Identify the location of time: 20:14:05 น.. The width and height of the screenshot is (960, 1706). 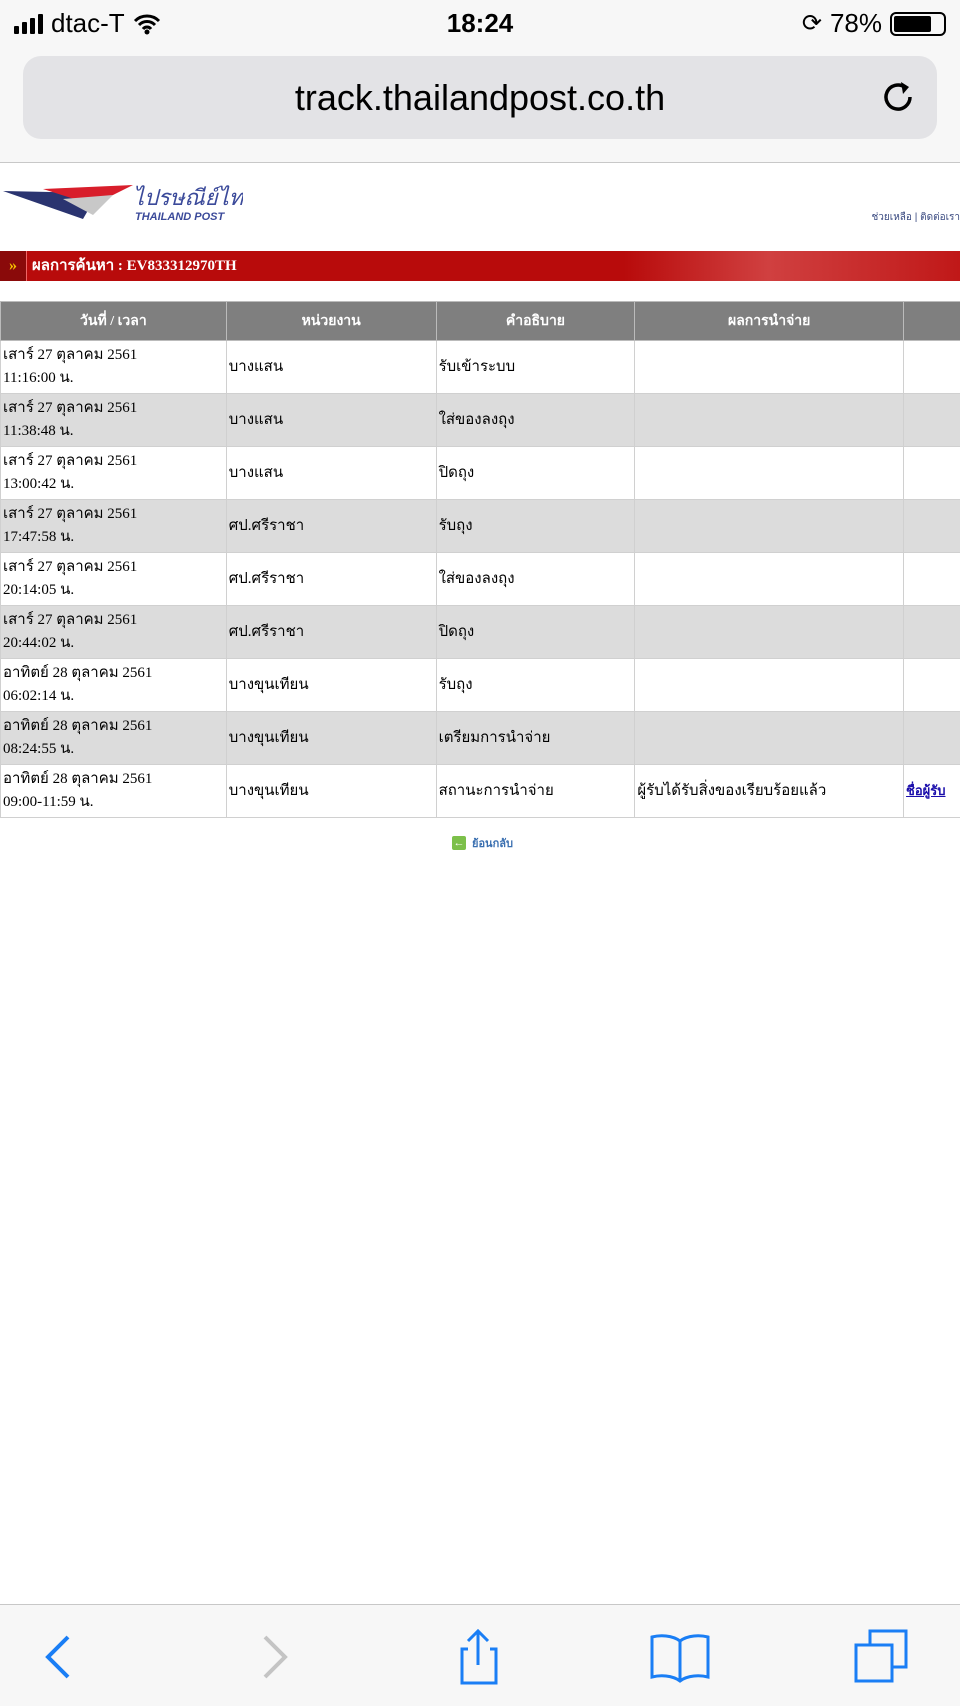
(39, 590).